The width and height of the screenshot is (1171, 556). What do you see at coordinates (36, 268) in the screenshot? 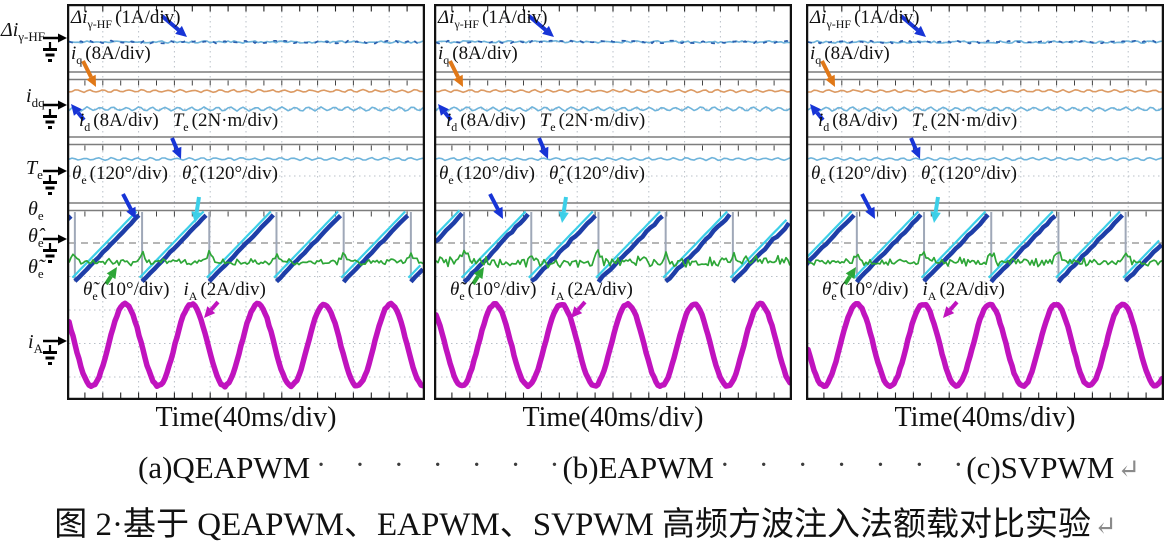
I see `left-label-theta-tilde: θ̃e` at bounding box center [36, 268].